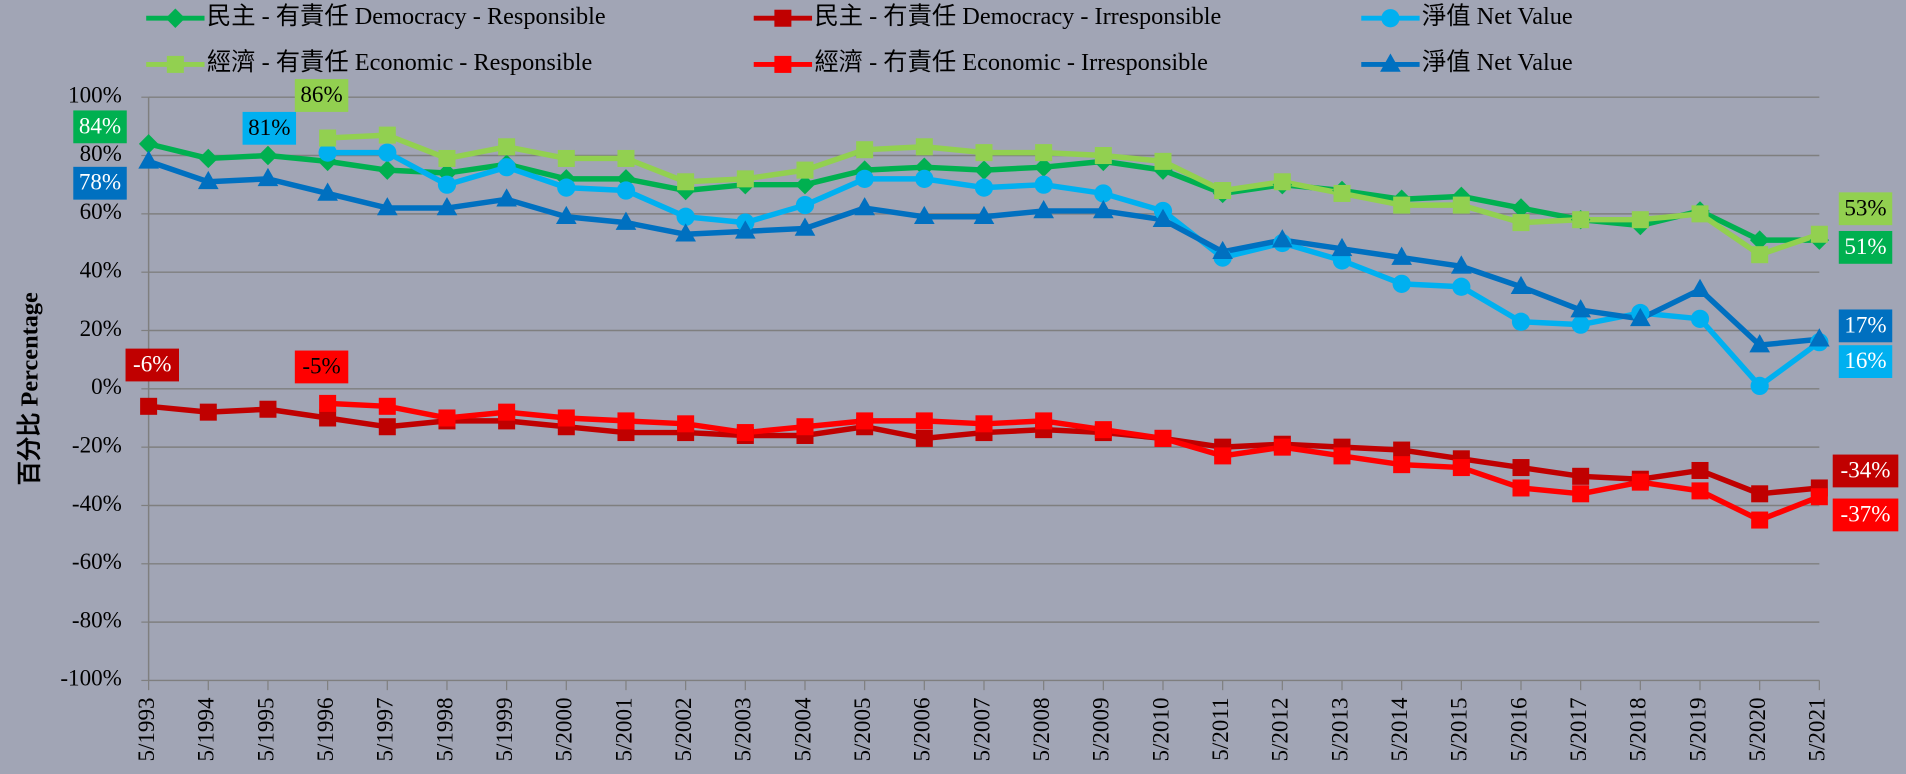  What do you see at coordinates (1399, 729) in the screenshot?
I see `x-tick-label: 5/2014` at bounding box center [1399, 729].